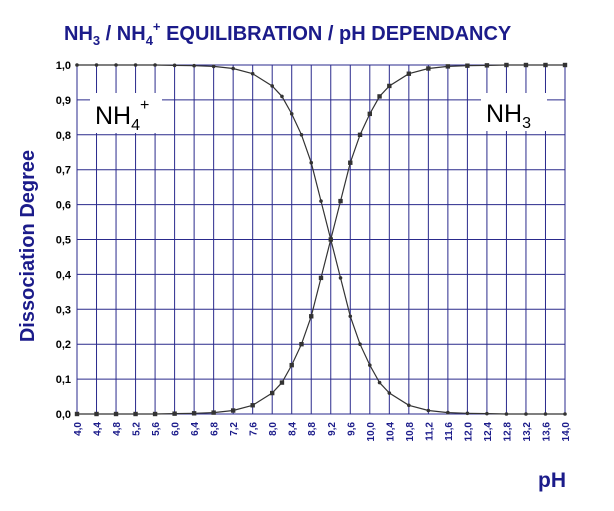  I want to click on nh4-label: NH4+, so click(126, 113).